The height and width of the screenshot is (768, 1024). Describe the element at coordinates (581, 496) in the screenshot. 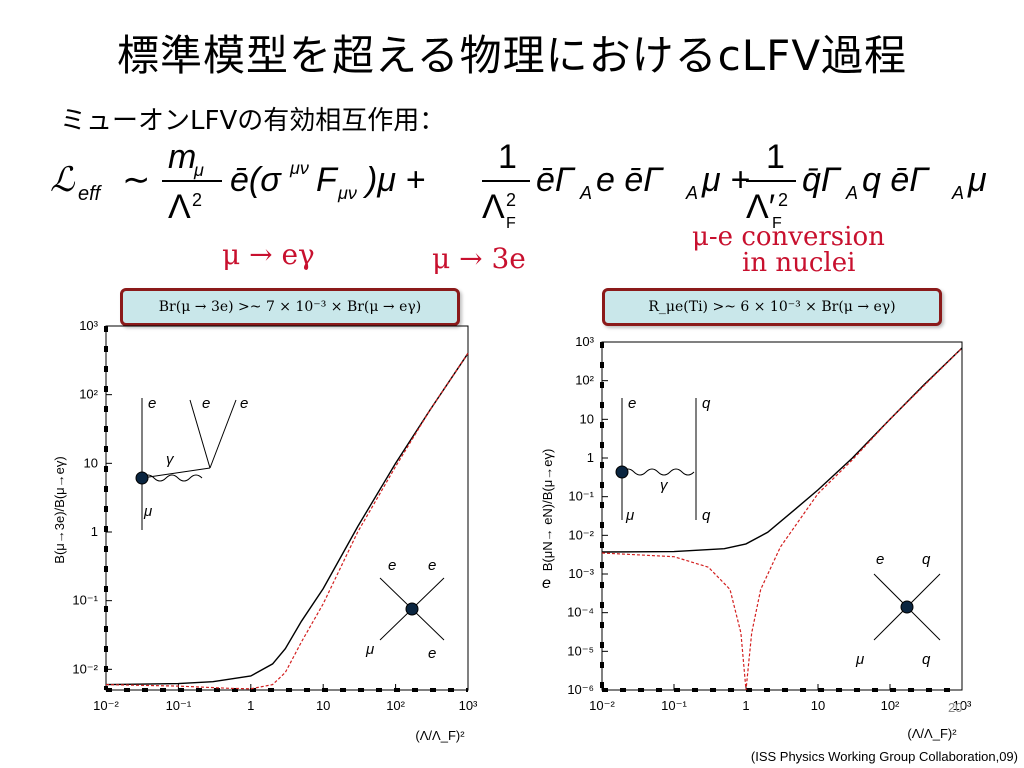

I see `y-tick-label: 10⁻¹` at that location.